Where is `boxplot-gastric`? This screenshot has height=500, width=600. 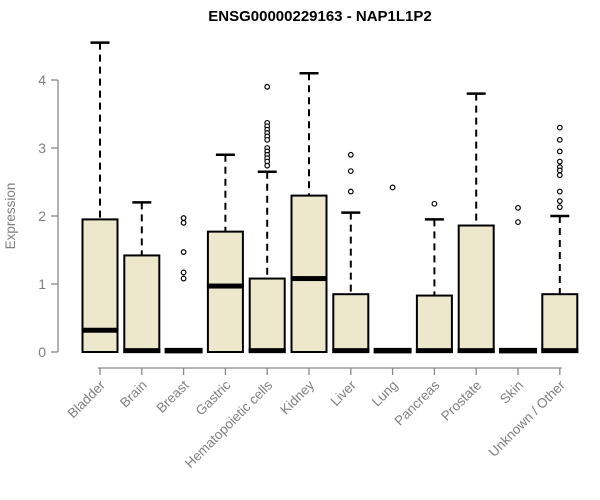 boxplot-gastric is located at coordinates (225, 253).